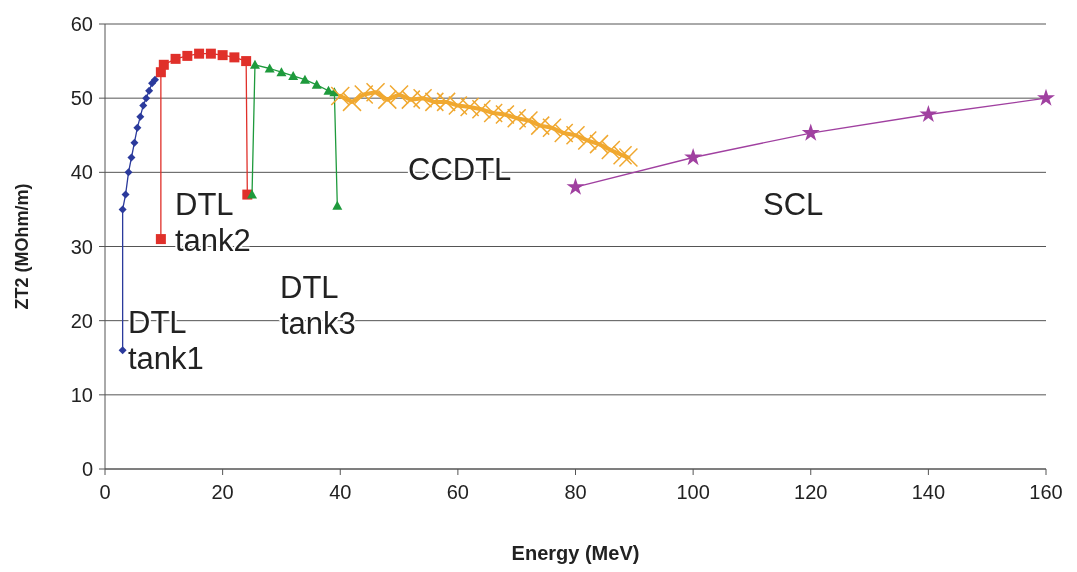 The image size is (1077, 572). Describe the element at coordinates (928, 492) in the screenshot. I see `x-tick-label: 140` at that location.